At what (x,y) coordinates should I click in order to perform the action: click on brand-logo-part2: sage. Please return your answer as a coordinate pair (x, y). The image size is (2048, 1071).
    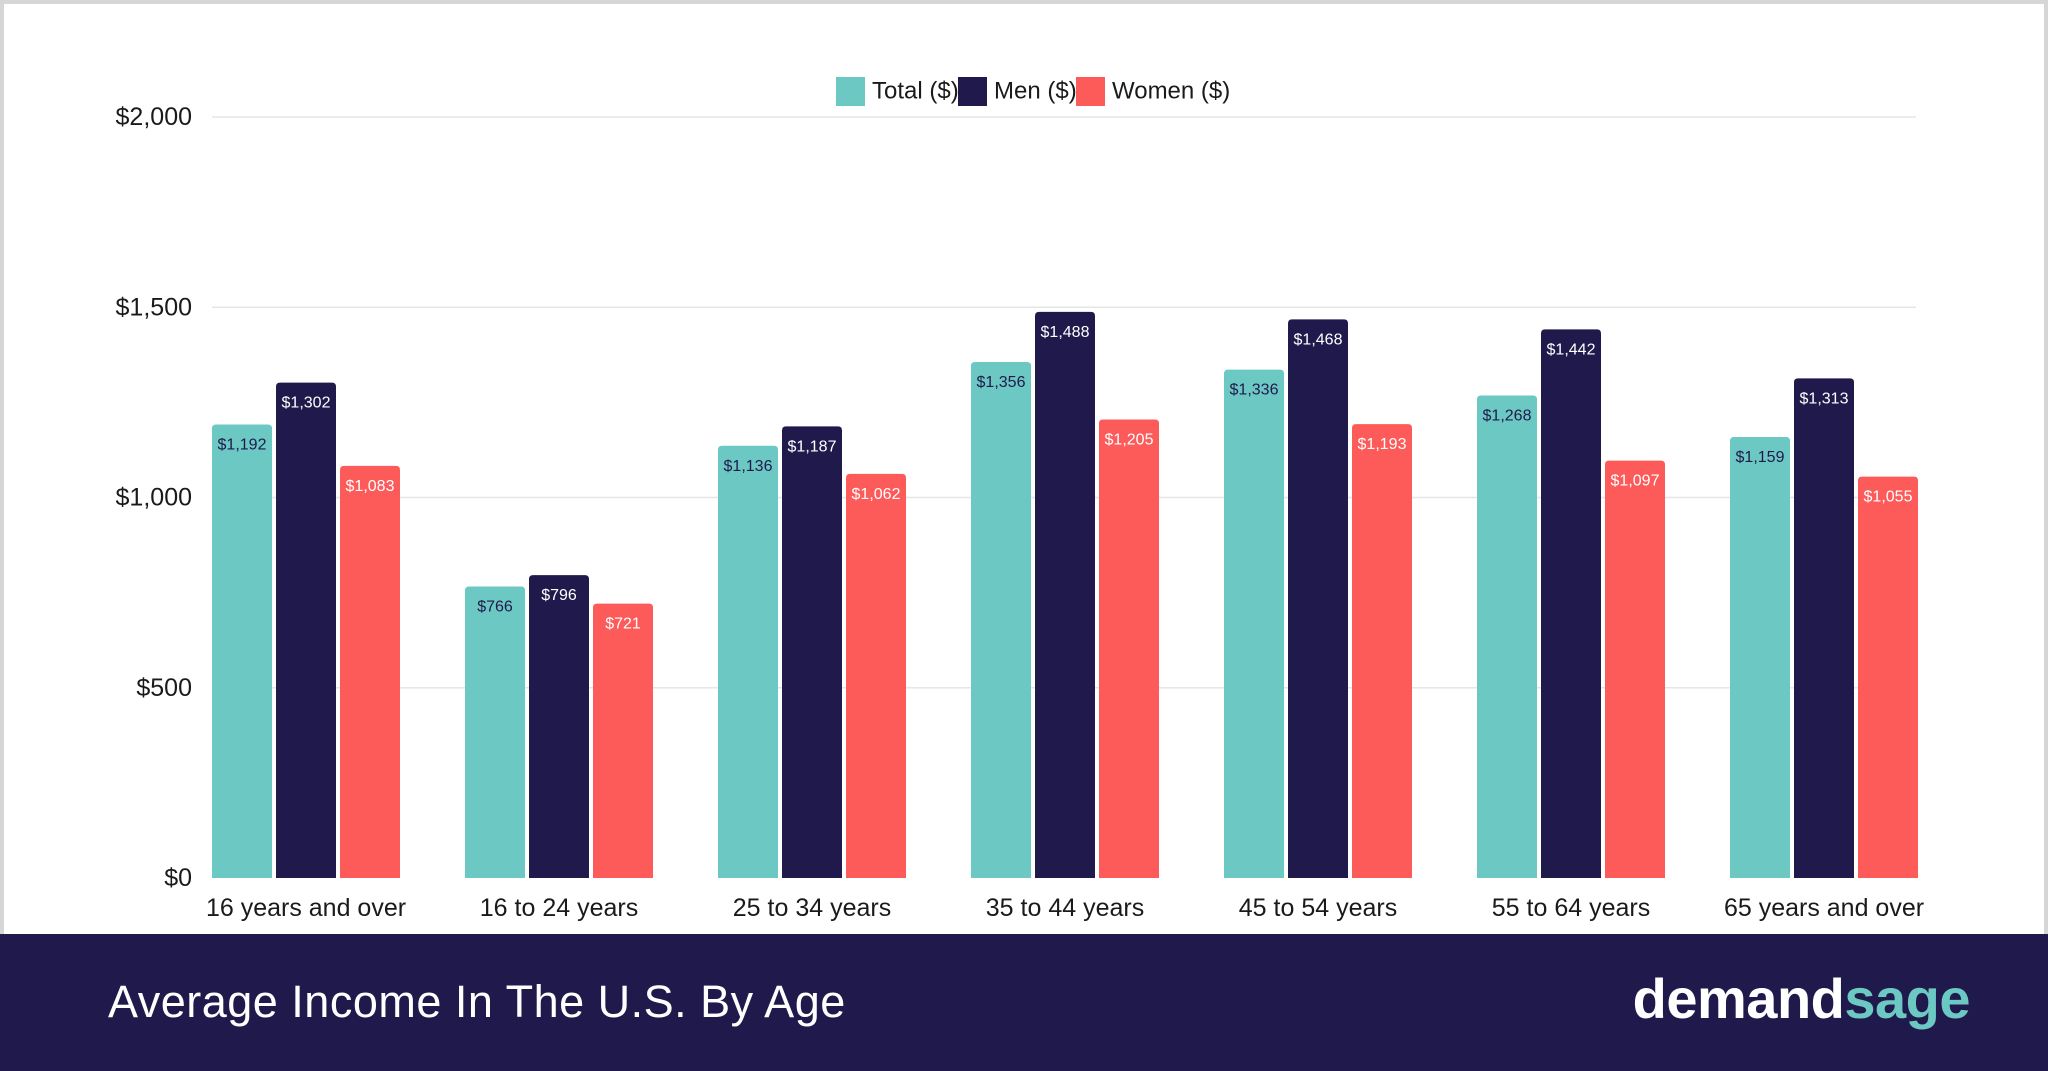
    Looking at the image, I should click on (1907, 998).